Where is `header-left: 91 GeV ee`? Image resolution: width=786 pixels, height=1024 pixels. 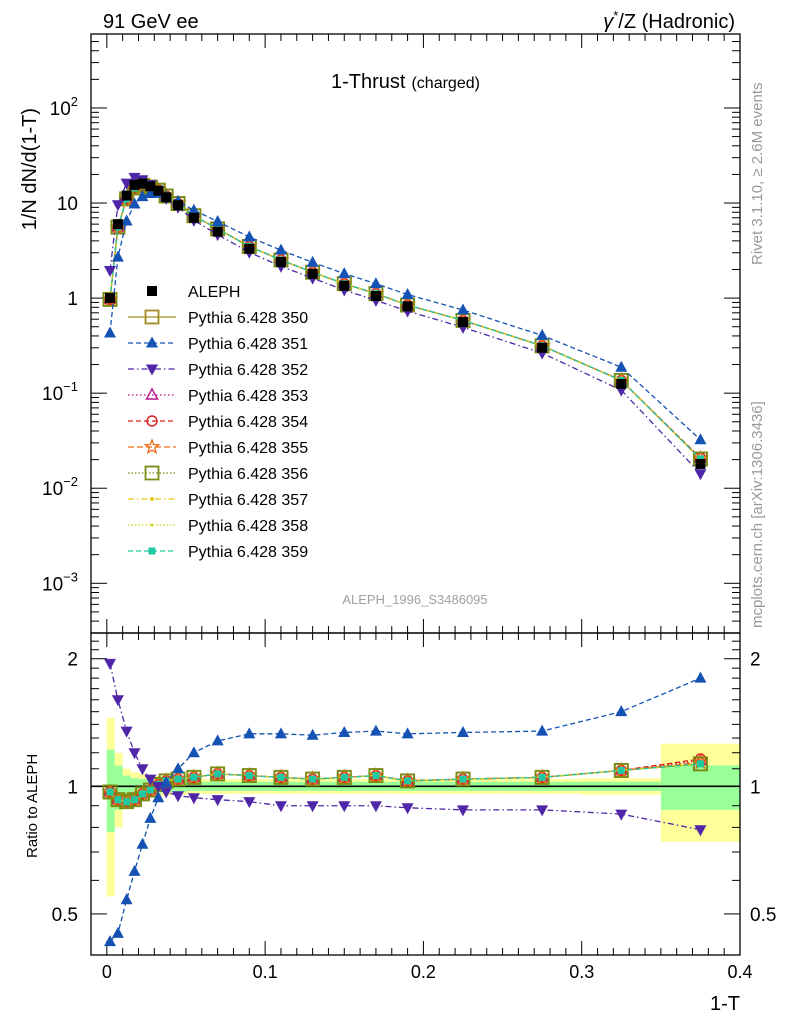 header-left: 91 GeV ee is located at coordinates (151, 22).